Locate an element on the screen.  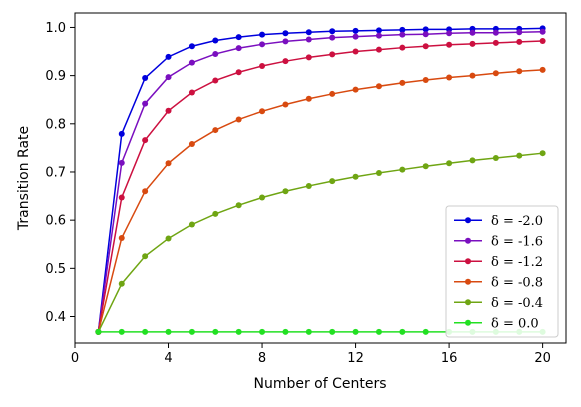
y-tick-label: 0.8 is located at coordinates (55, 124).